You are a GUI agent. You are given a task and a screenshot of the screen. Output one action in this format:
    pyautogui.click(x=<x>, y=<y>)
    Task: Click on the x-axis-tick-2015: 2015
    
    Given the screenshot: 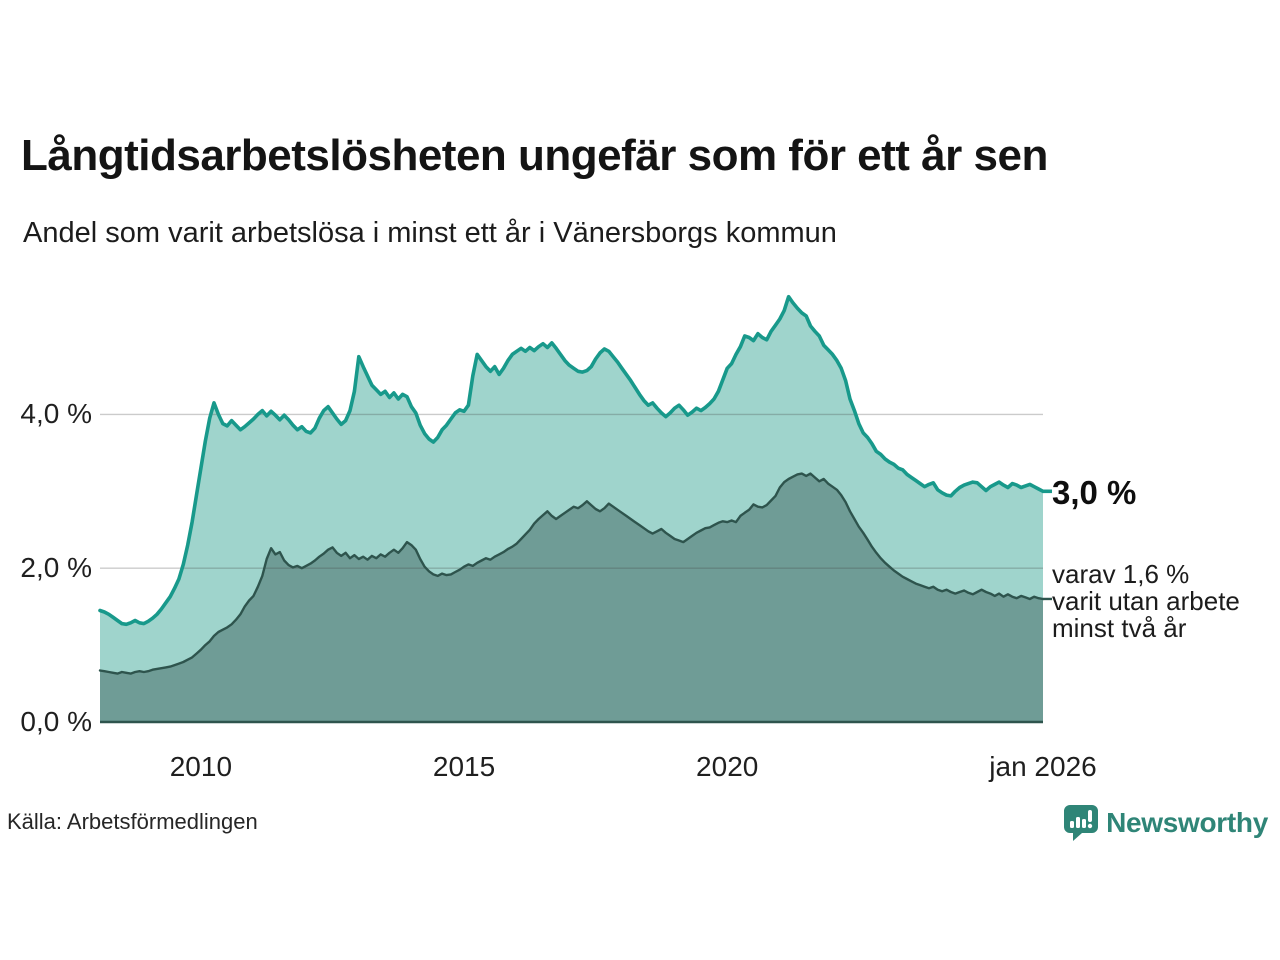 What is the action you would take?
    pyautogui.click(x=464, y=766)
    